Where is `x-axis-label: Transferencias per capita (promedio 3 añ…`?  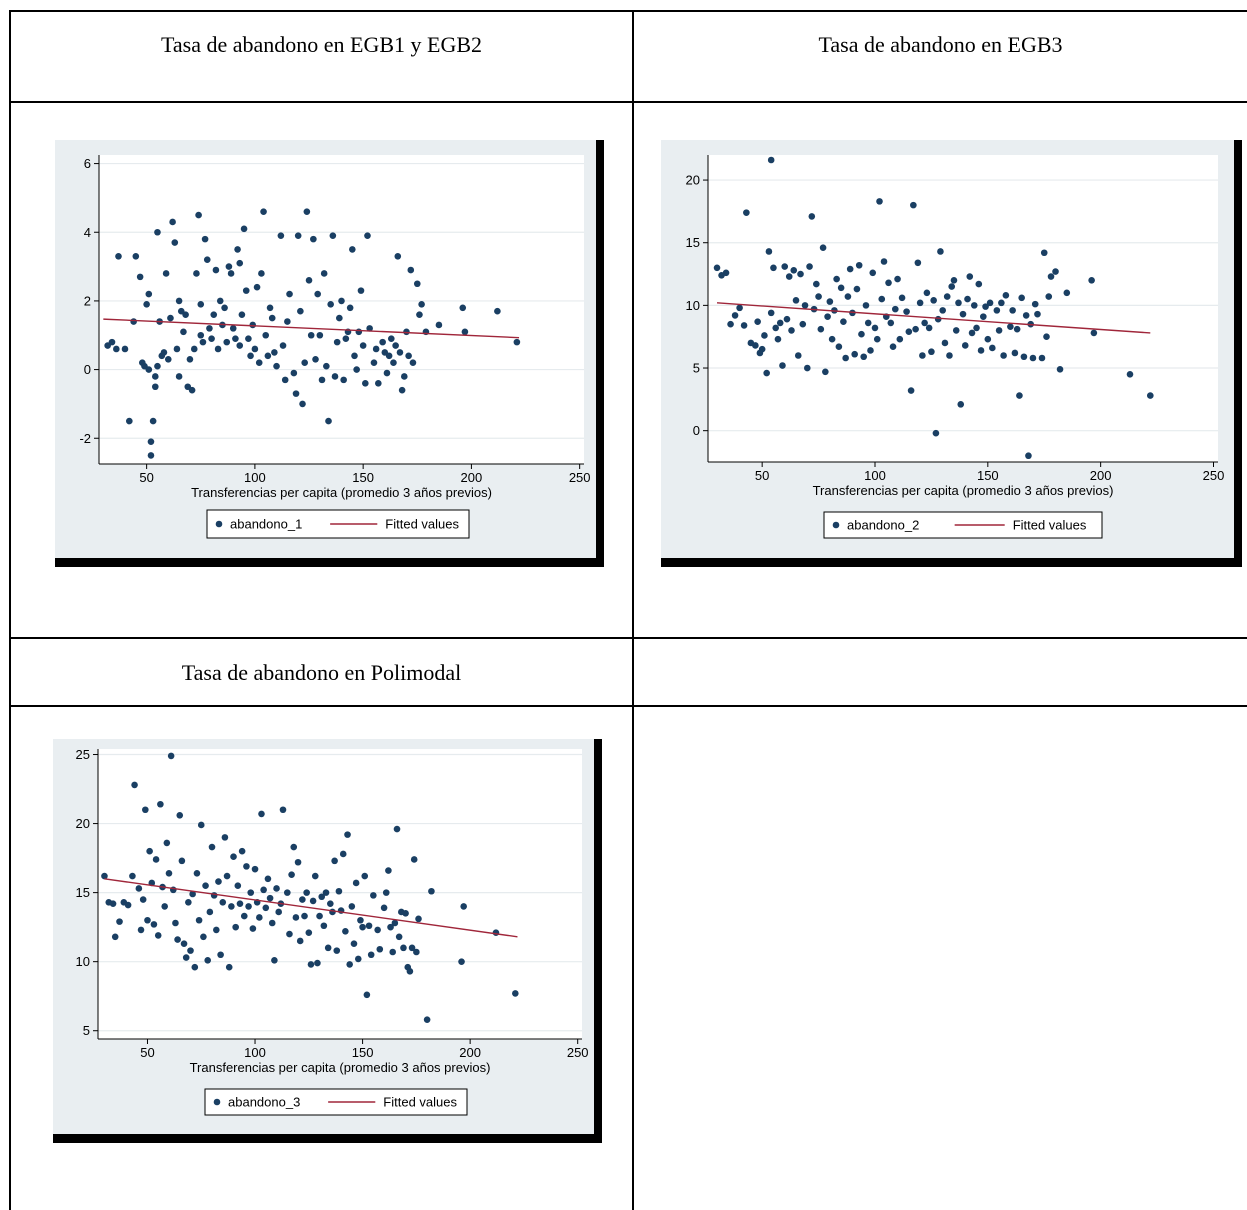
x-axis-label: Transferencias per capita (promedio 3 añ… is located at coordinates (340, 1067).